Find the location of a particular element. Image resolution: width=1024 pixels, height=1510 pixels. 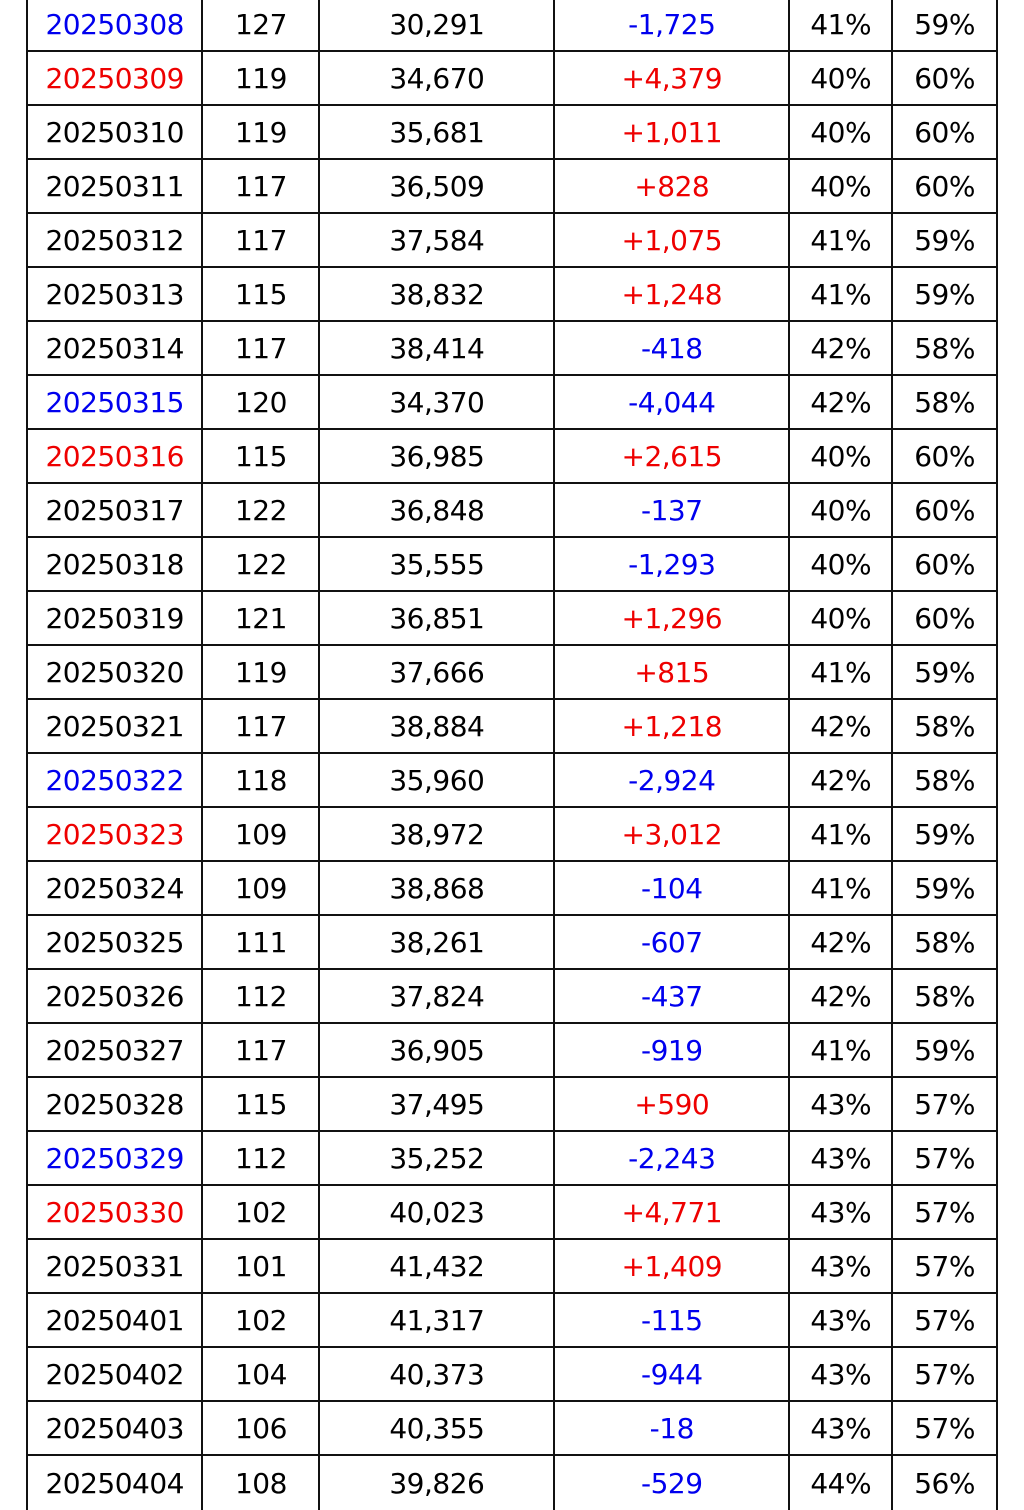

total-cell: 37,584 is located at coordinates (437, 240).